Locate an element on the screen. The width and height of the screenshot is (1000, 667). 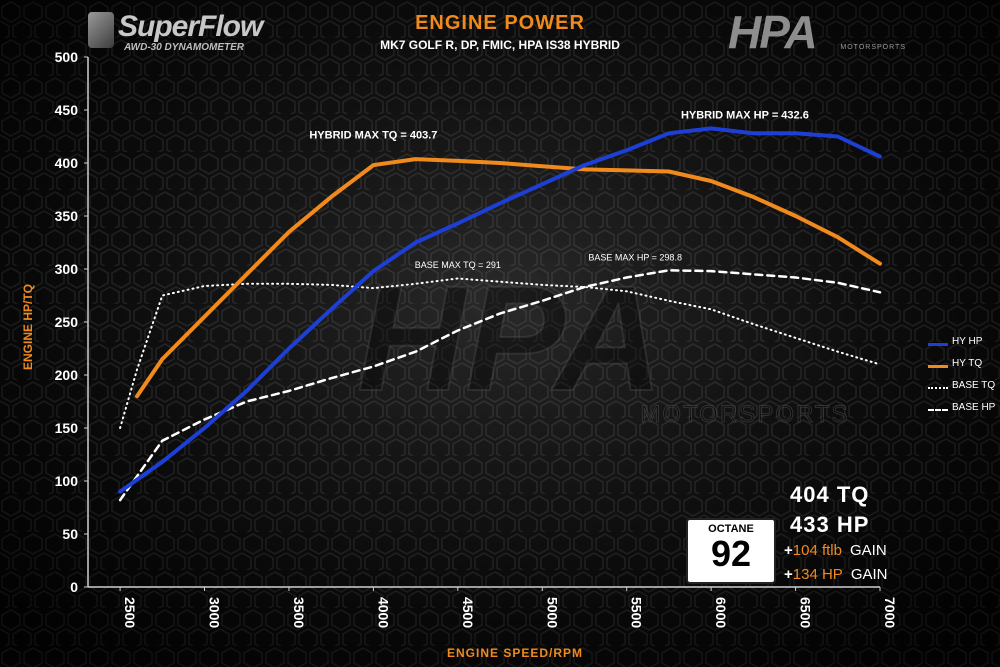
y-tick-label: 200 is located at coordinates (67, 375).